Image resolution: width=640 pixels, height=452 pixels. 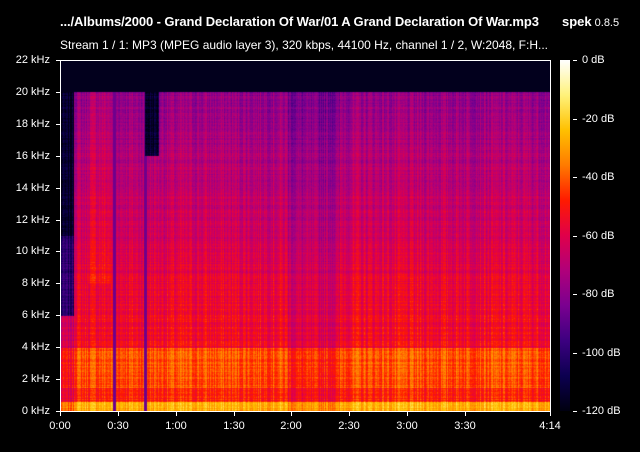 What do you see at coordinates (465, 426) in the screenshot?
I see `x-tick-label: 3:30` at bounding box center [465, 426].